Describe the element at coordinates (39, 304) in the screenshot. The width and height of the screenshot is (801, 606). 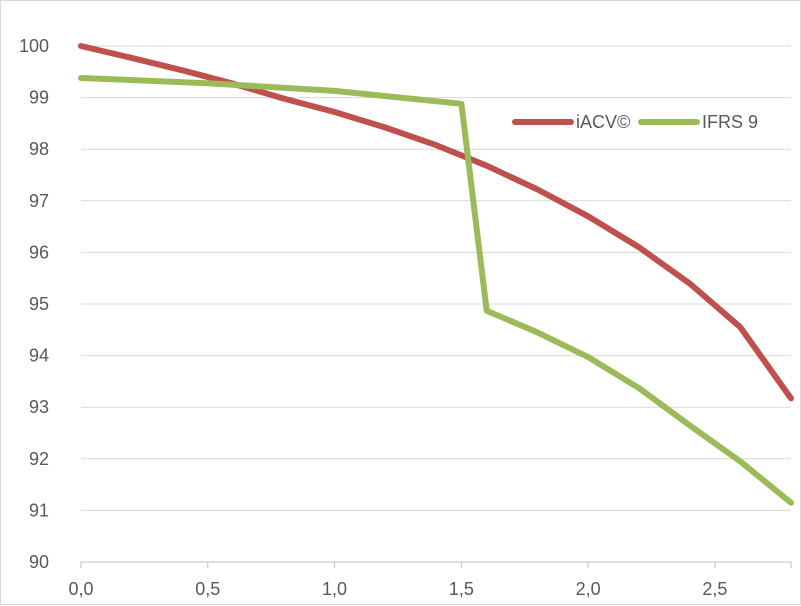
I see `y-tick-label: 95` at that location.